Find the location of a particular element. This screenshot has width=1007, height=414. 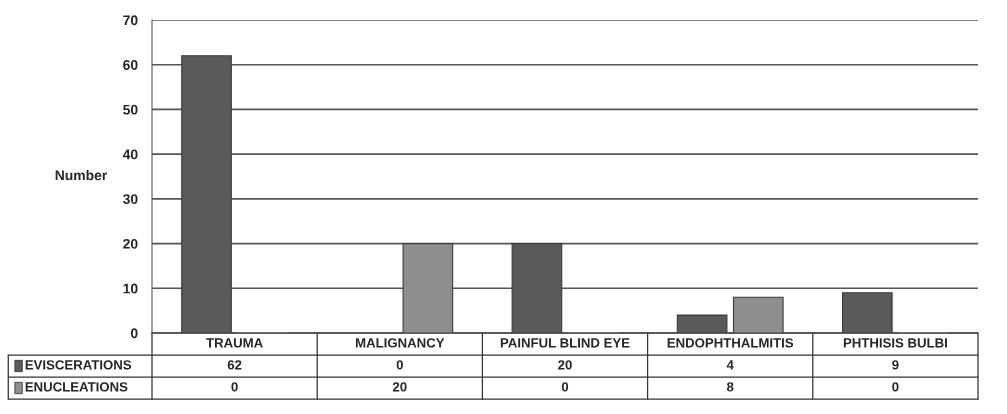

x-tick-label: ENDOPHTHALMITIS is located at coordinates (730, 343).